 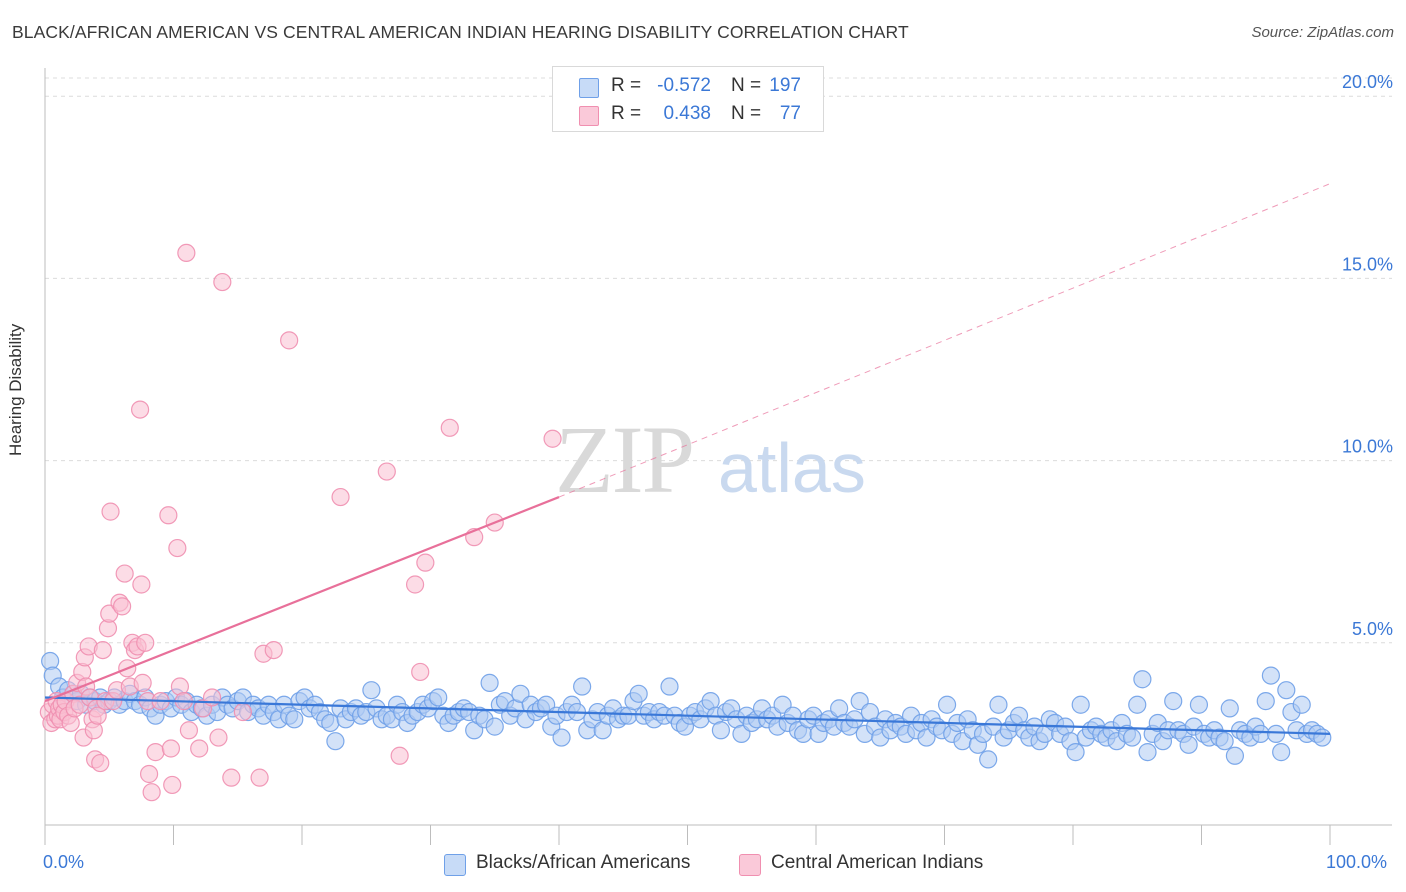 What do you see at coordinates (877, 862) in the screenshot?
I see `legend-label-pink: Central American Indians` at bounding box center [877, 862].